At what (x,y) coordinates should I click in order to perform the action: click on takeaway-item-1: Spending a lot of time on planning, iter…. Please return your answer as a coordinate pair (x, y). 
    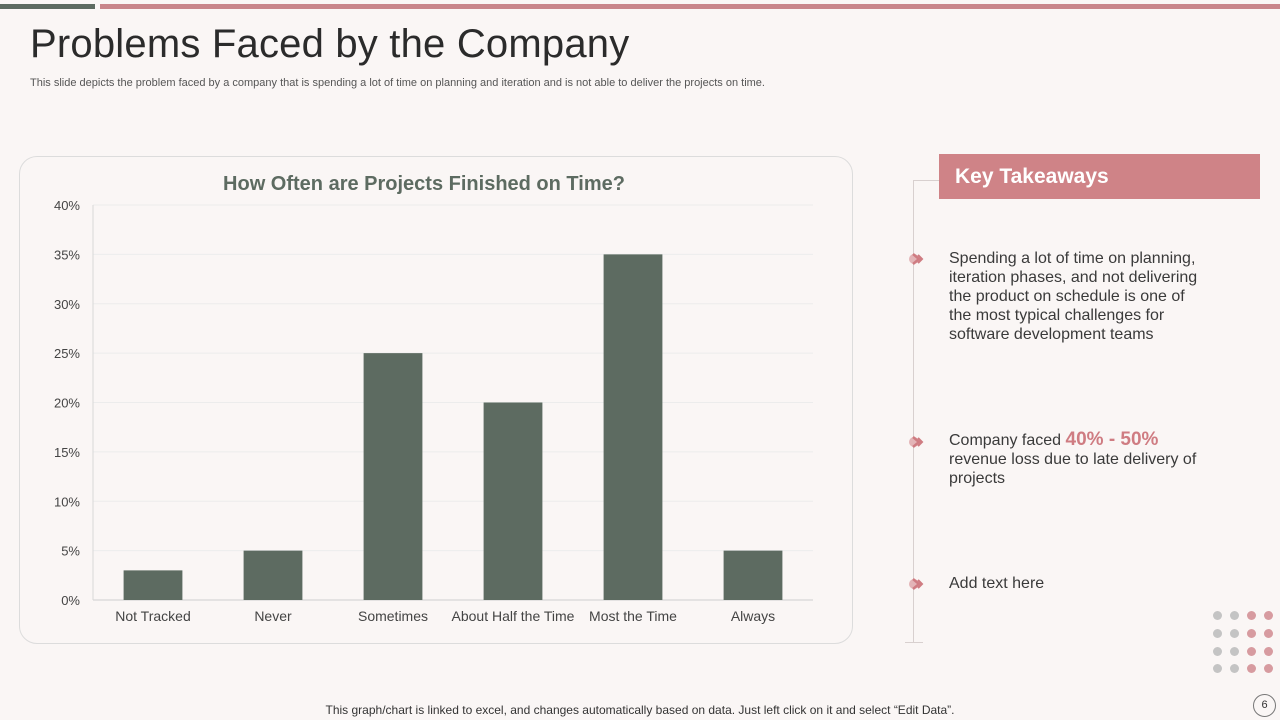
    Looking at the image, I should click on (1068, 296).